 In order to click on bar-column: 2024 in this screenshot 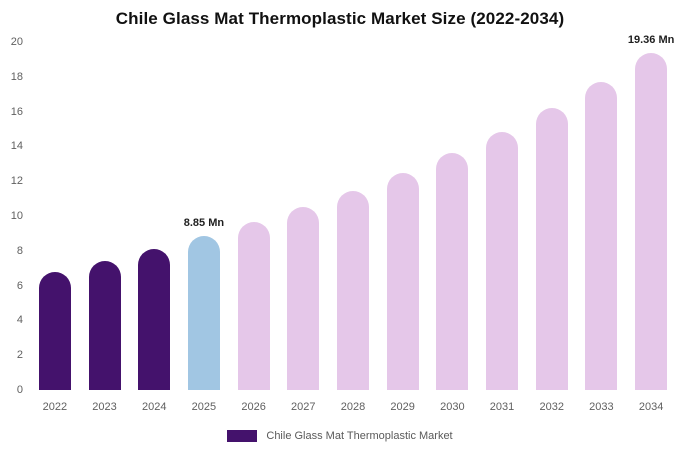, I will do `click(154, 227)`.